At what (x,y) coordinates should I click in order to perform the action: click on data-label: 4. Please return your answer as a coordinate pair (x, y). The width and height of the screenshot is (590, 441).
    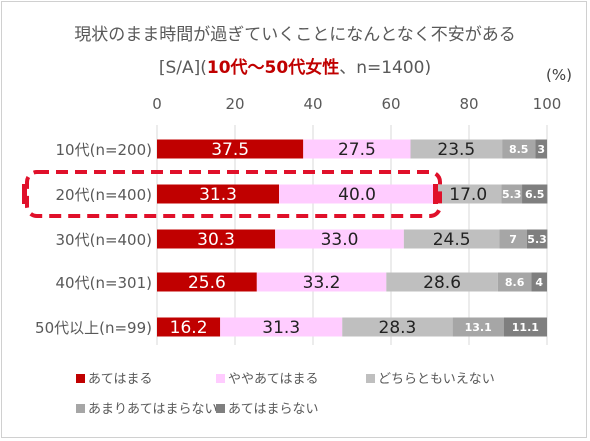
    Looking at the image, I should click on (539, 282).